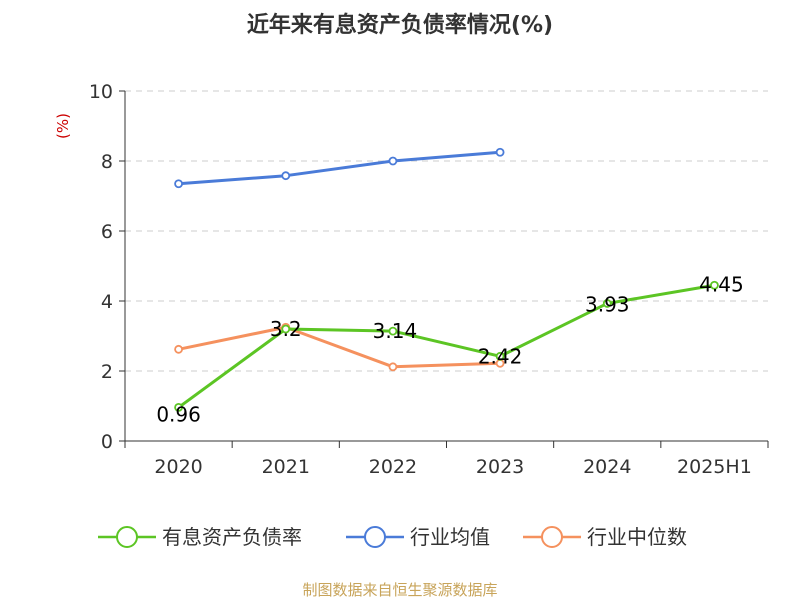  Describe the element at coordinates (63, 126) in the screenshot. I see `y-unit-label: (%)` at that location.